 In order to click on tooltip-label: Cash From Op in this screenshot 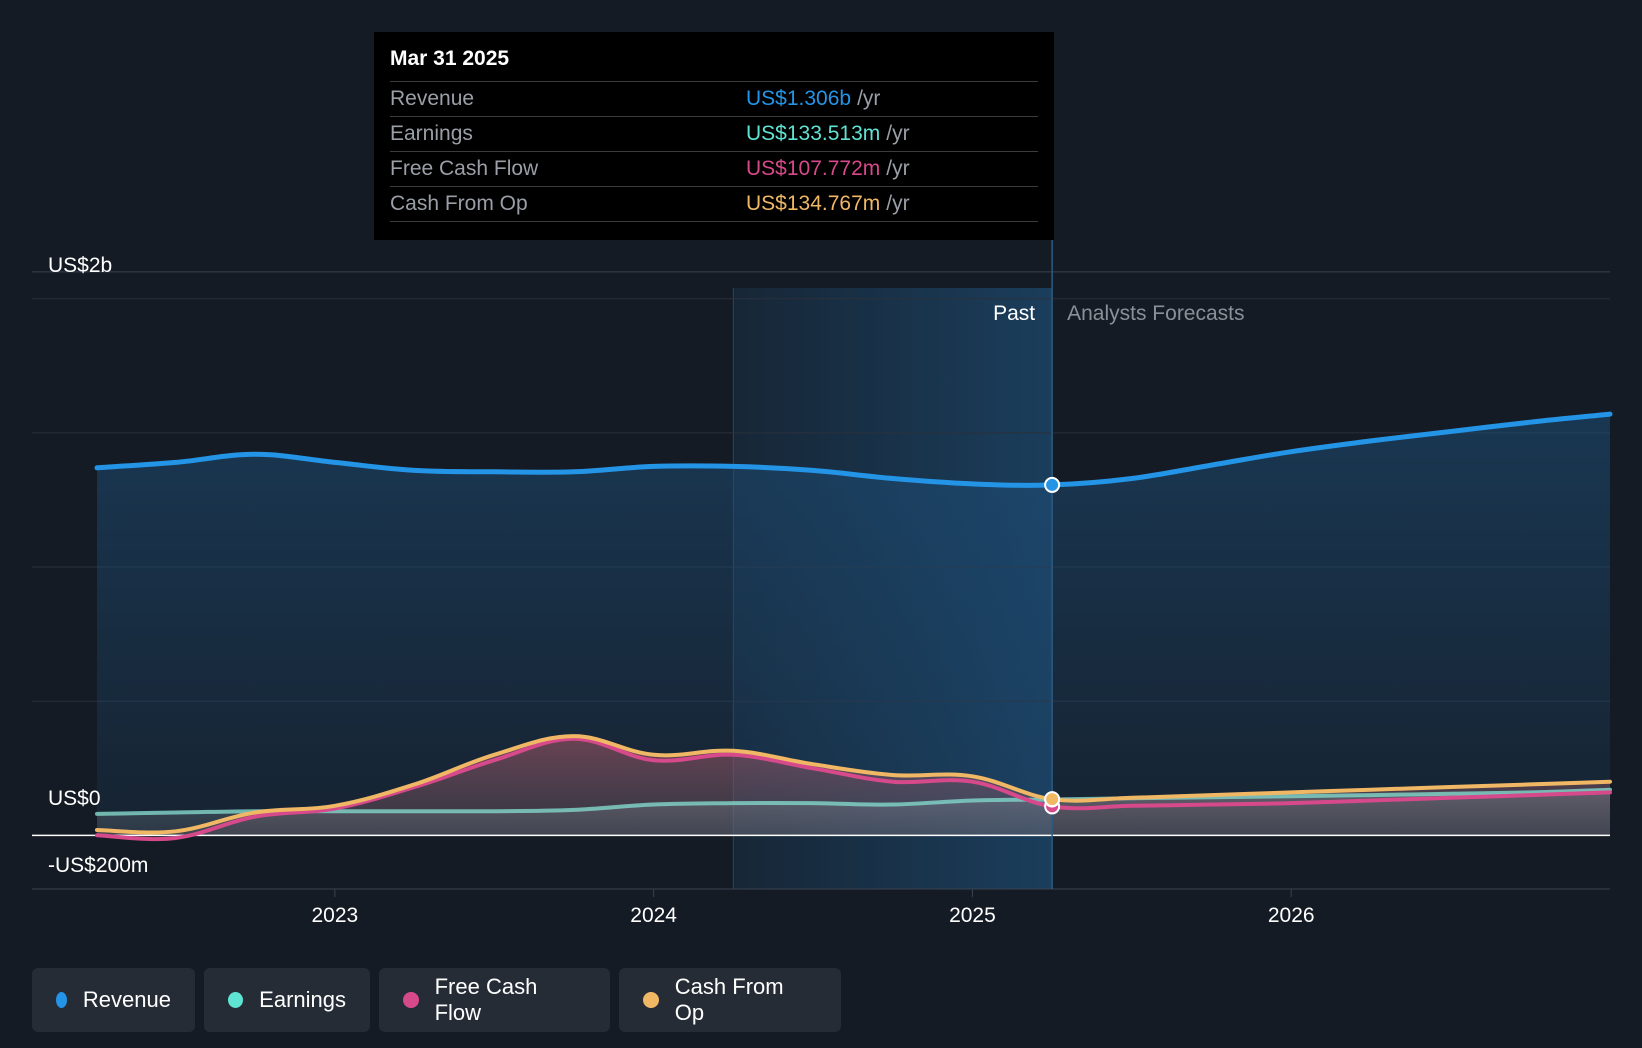, I will do `click(459, 203)`.